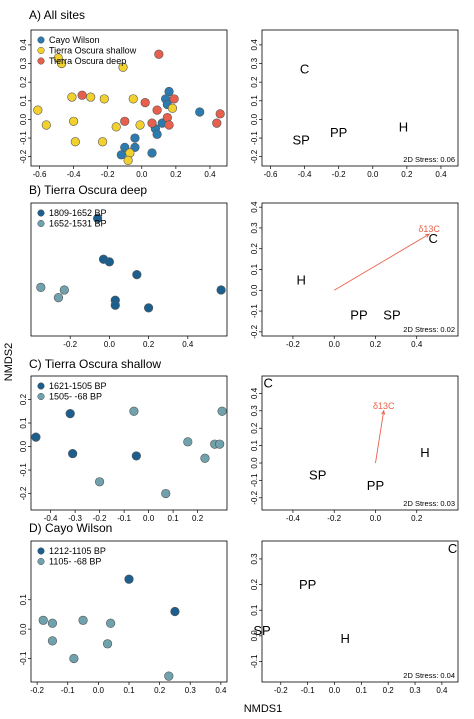 This screenshot has height=719, width=474. I want to click on legend-label: Tierra Oscura shallow, so click(93, 51).